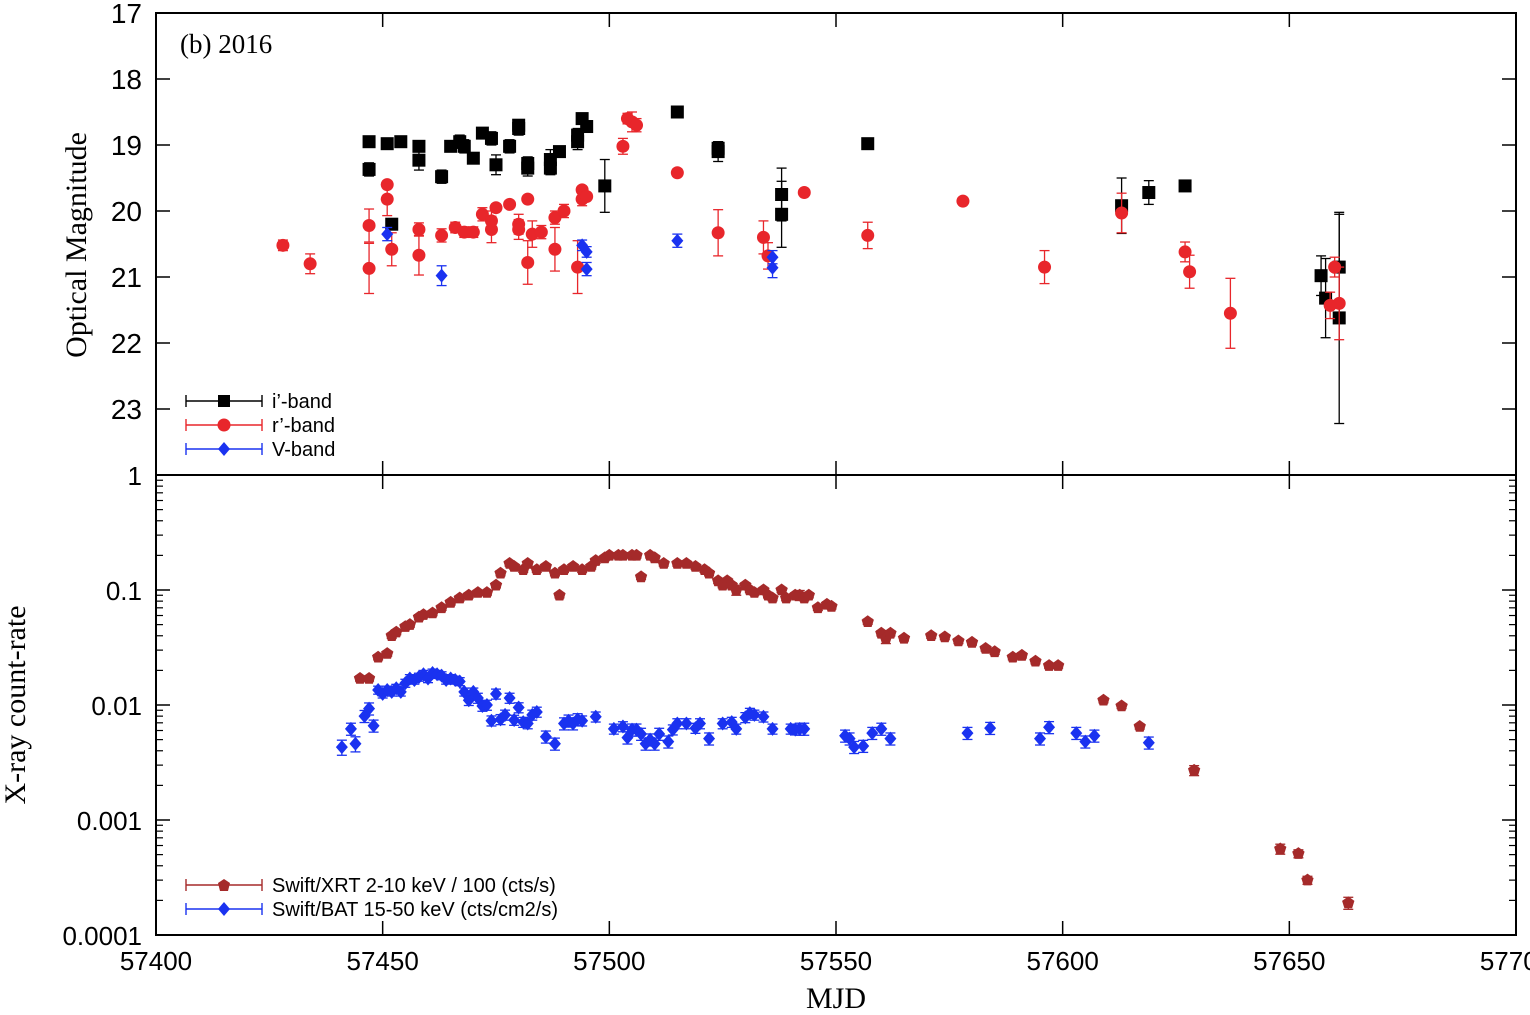 Image resolution: width=1530 pixels, height=1015 pixels. Describe the element at coordinates (135, 476) in the screenshot. I see `bottom-ytick-label: 1` at that location.